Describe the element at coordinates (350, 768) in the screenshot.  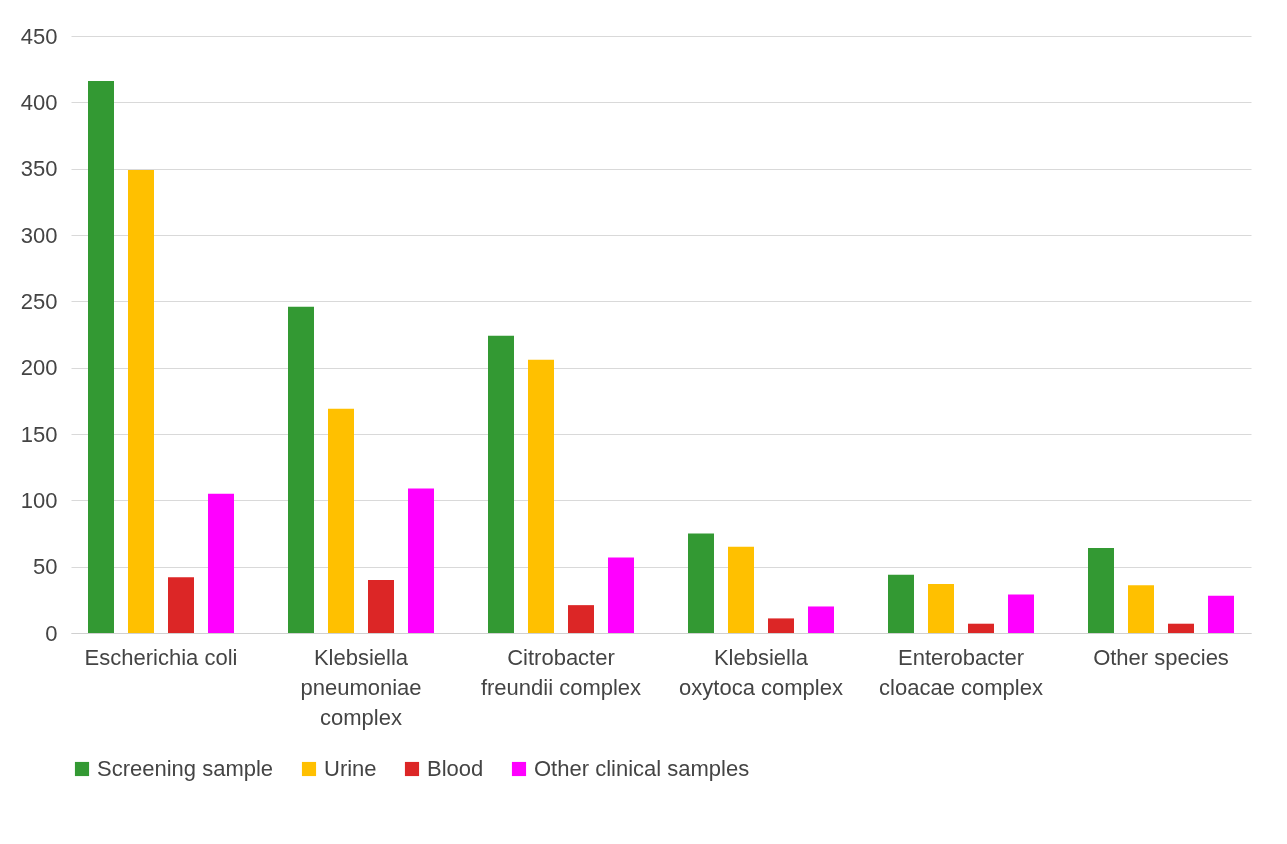
I see `legend-label: Urine` at that location.